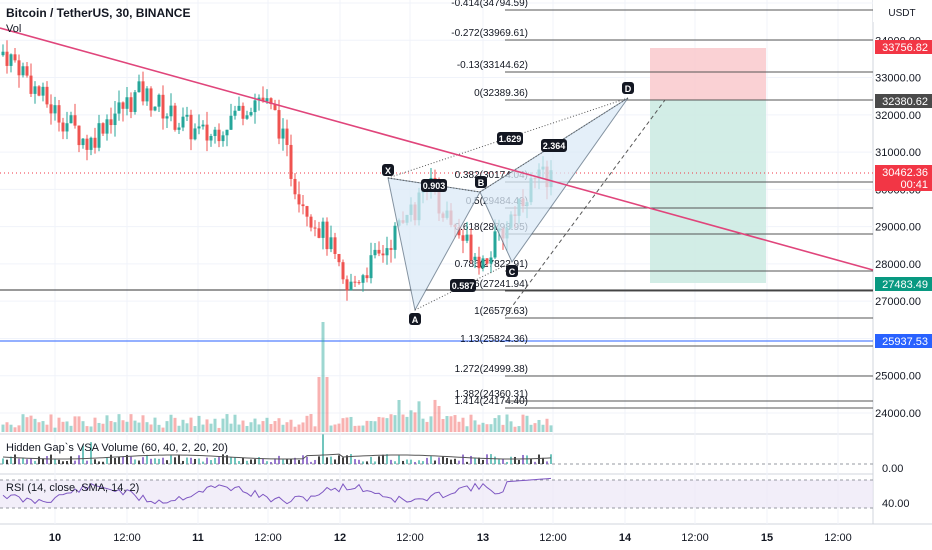 The width and height of the screenshot is (932, 550). Describe the element at coordinates (901, 13) in the screenshot. I see `currency-label: USDT` at that location.